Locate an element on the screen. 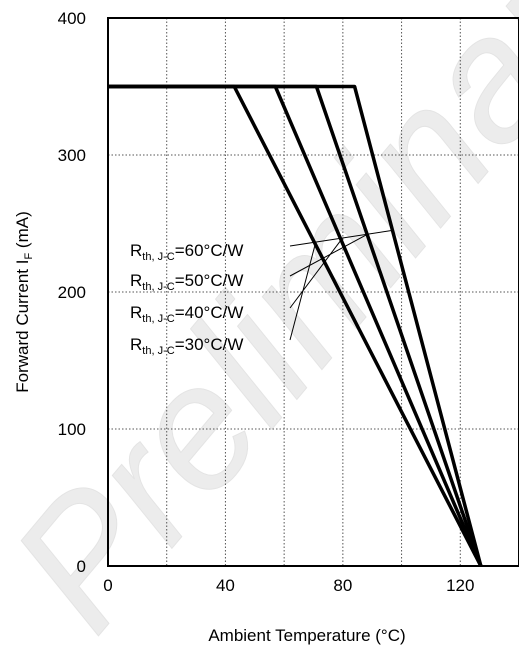  x-tick-label: 80 is located at coordinates (342, 585).